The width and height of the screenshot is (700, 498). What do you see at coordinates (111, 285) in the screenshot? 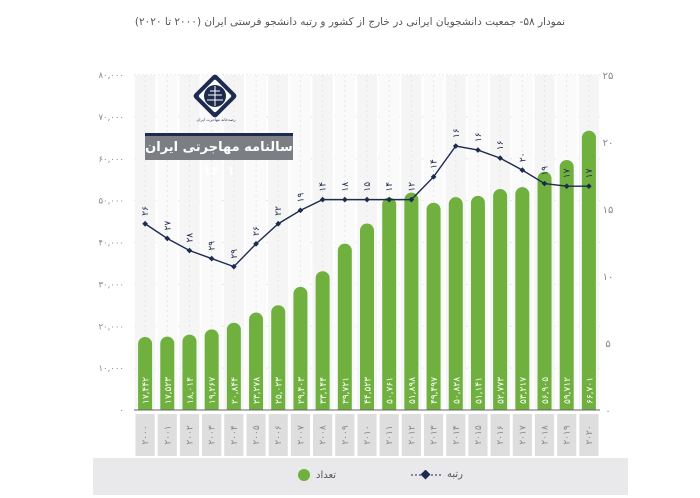
I see `left-tick-label: ۳۰,۰۰۰` at bounding box center [111, 285].